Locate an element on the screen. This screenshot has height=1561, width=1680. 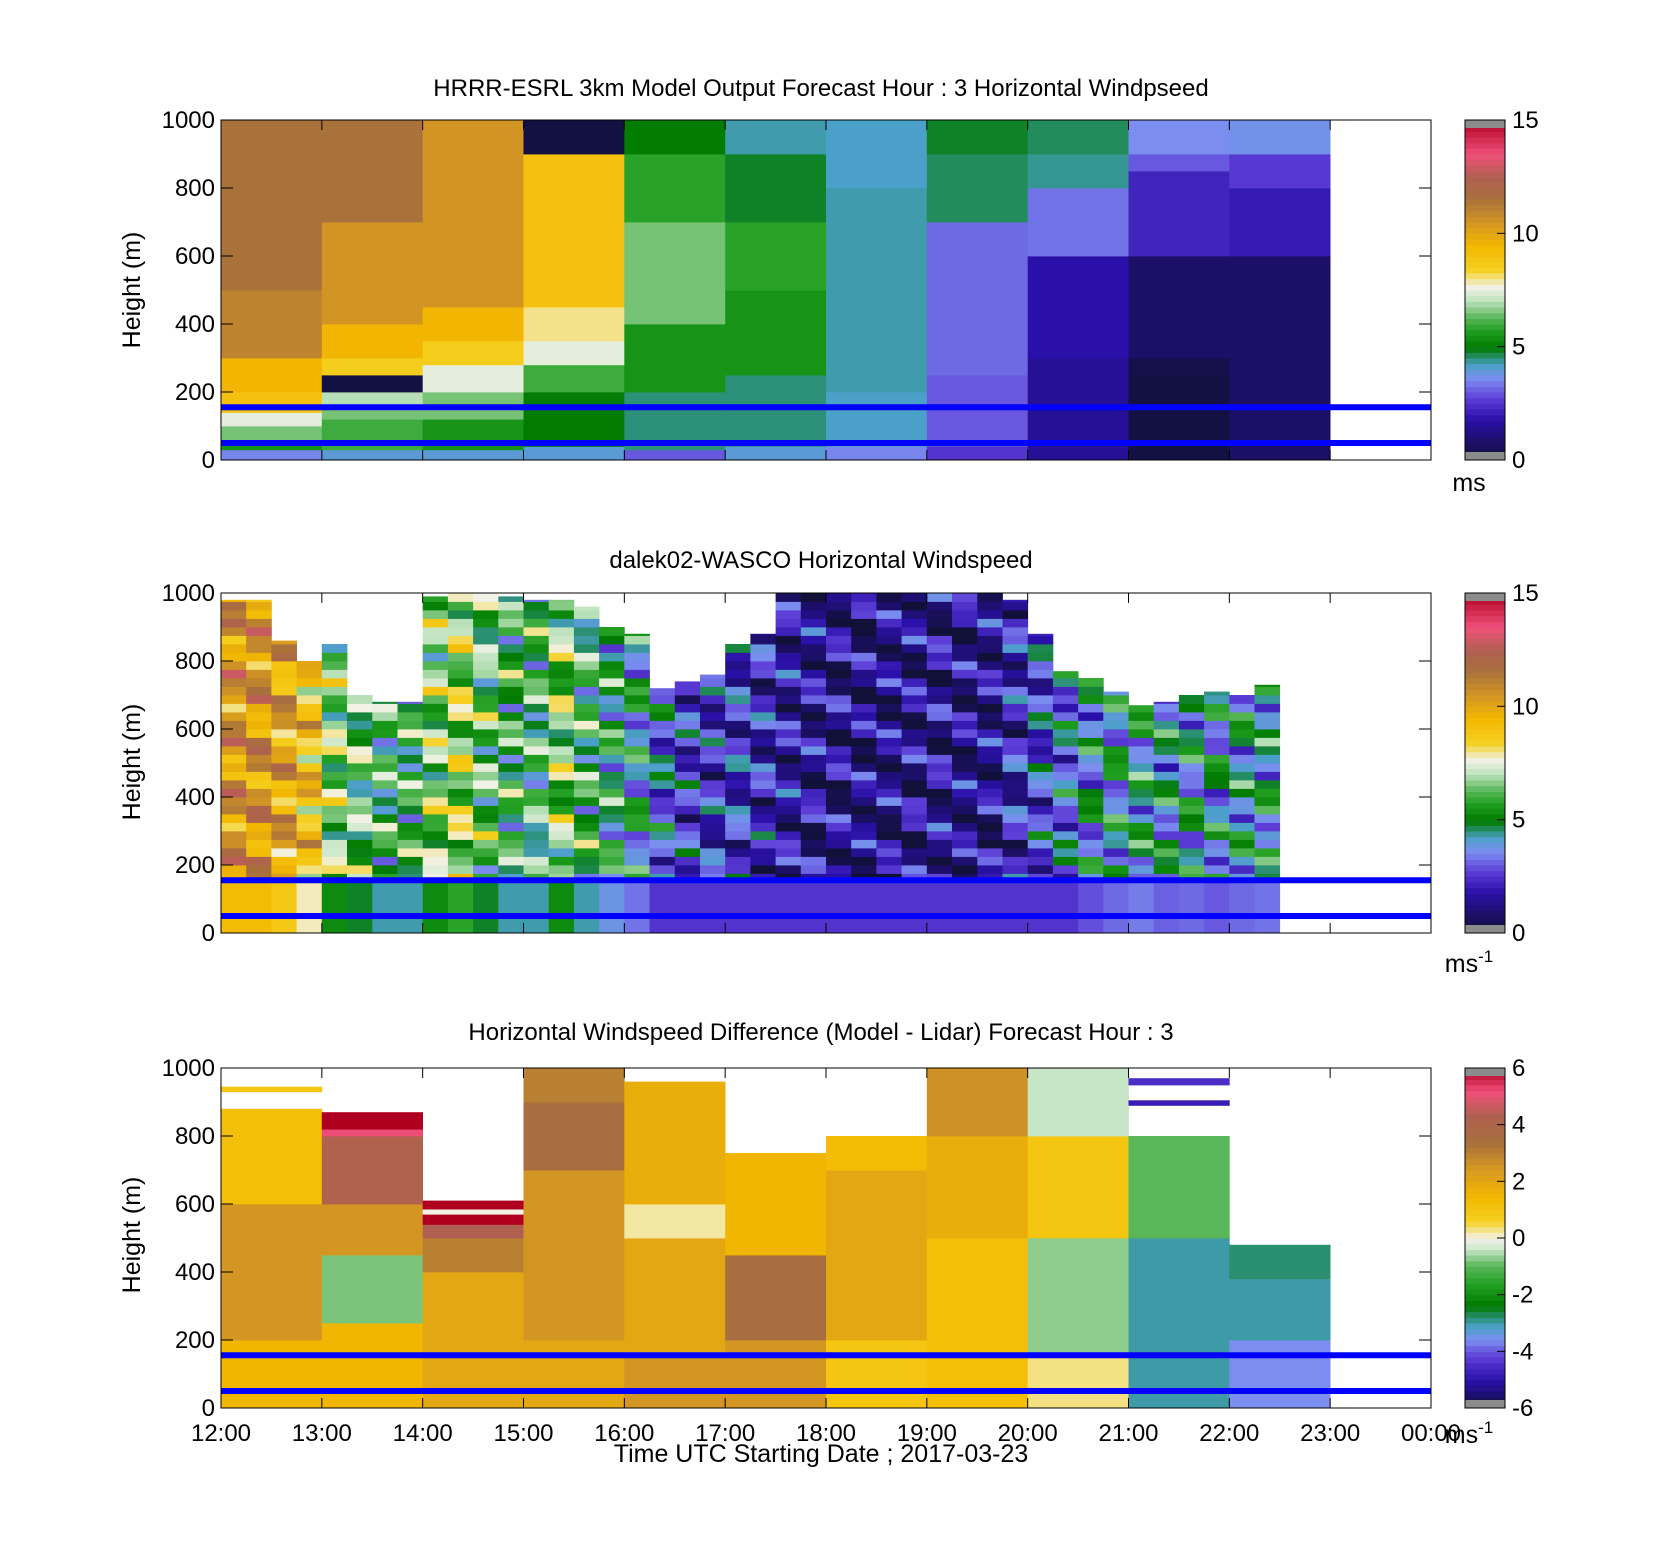
colorbar-over-cap is located at coordinates (1485, 597).